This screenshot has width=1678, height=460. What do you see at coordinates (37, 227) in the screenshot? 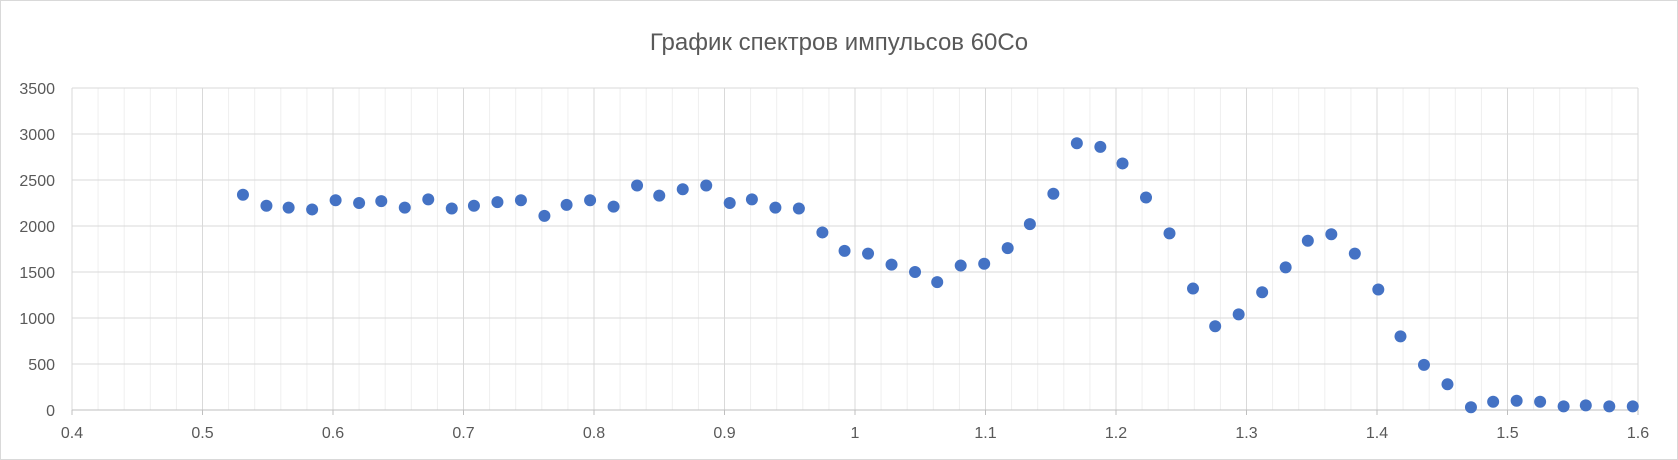
I see `y-tick-label: 2000` at bounding box center [37, 227].